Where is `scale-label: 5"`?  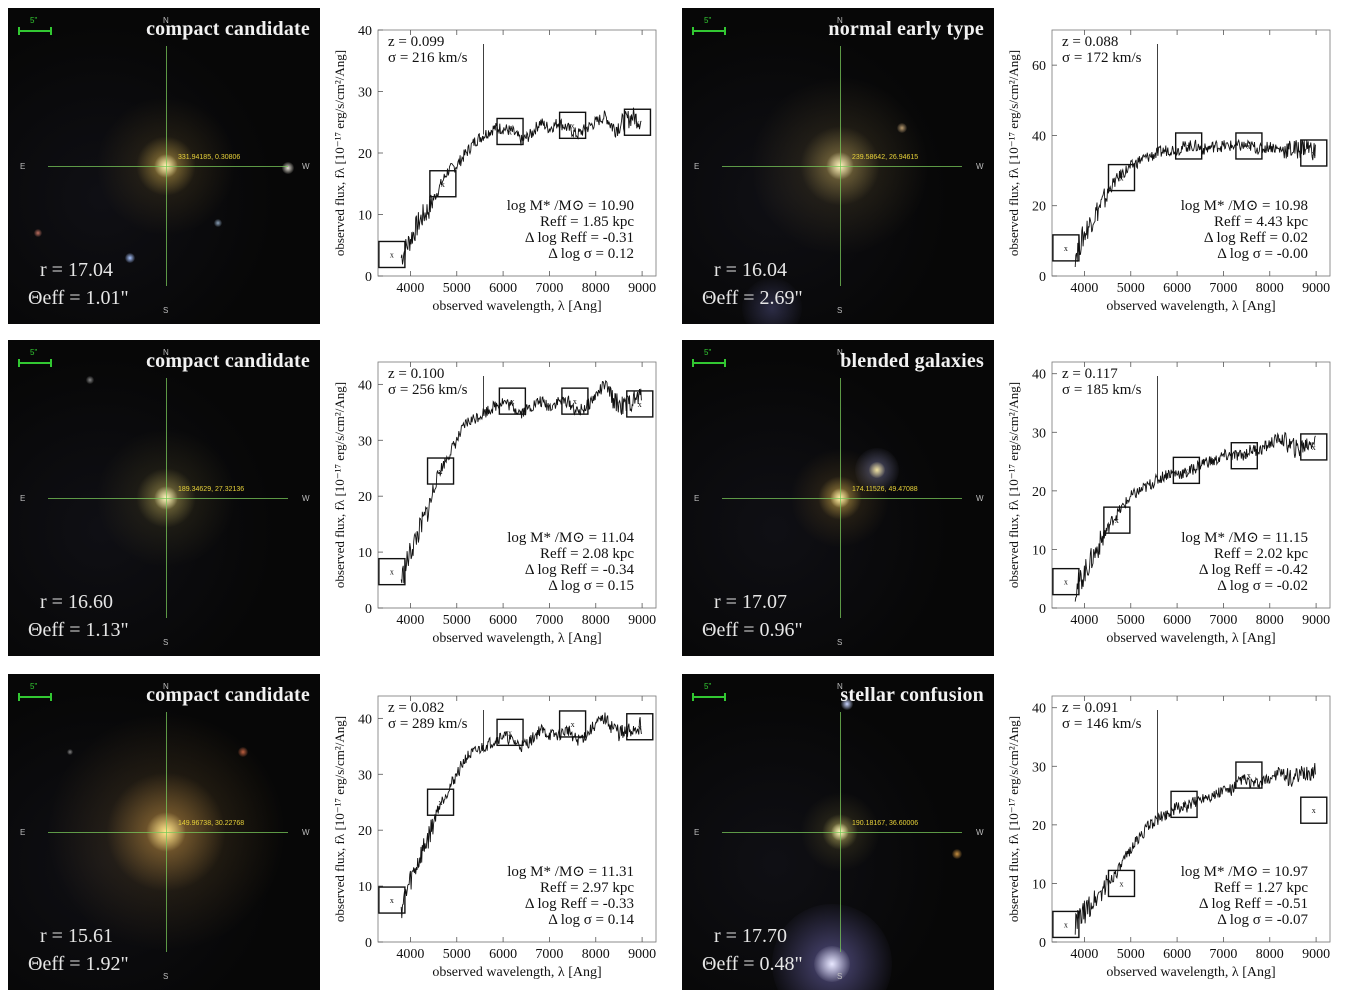
scale-label: 5" is located at coordinates (708, 352).